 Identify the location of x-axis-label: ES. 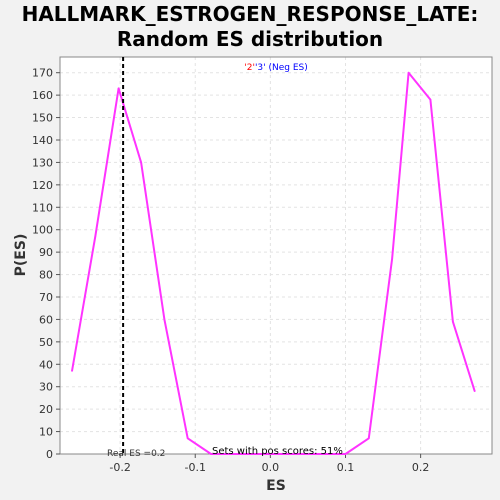
(276, 486).